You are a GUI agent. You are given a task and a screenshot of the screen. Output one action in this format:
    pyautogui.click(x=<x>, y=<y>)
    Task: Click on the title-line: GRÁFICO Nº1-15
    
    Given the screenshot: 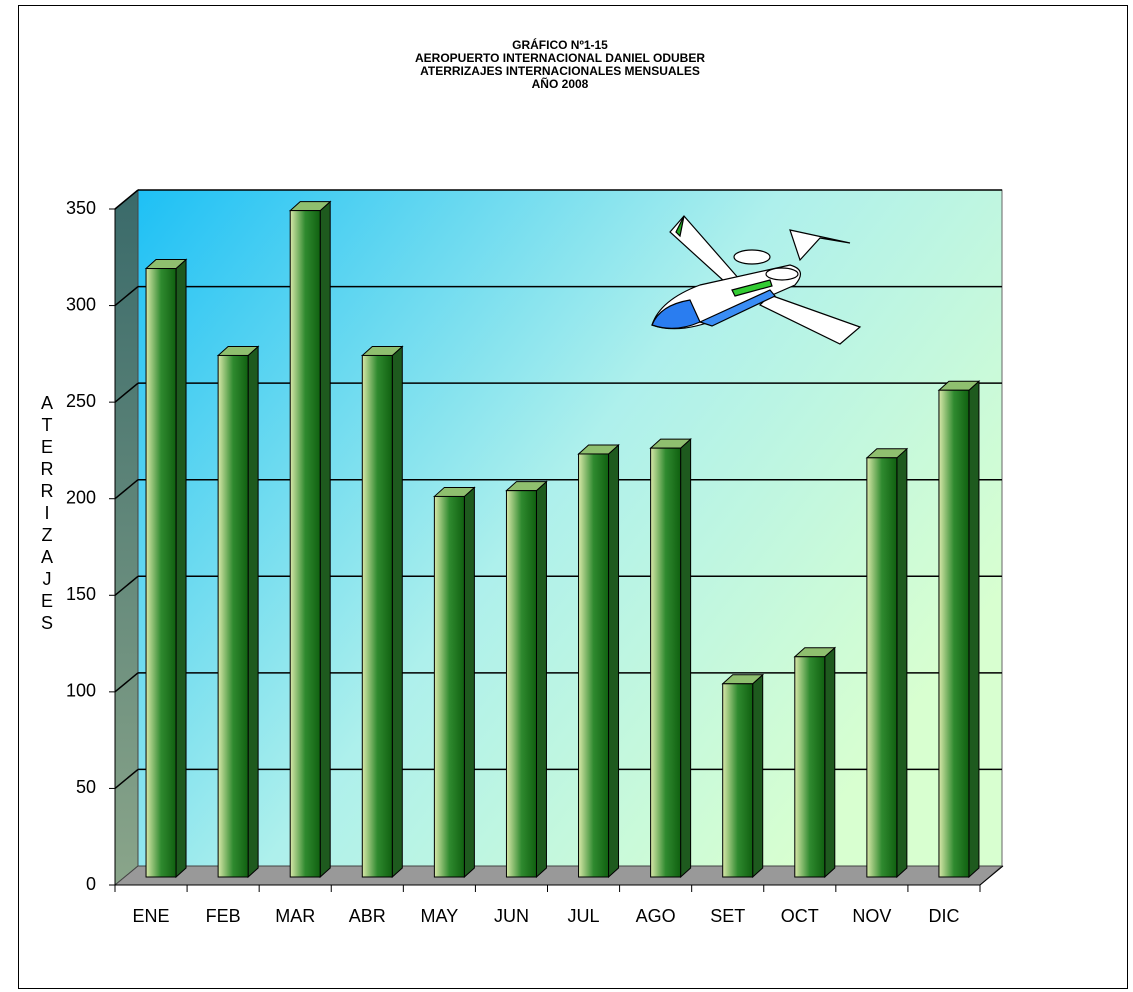 What is the action you would take?
    pyautogui.click(x=560, y=44)
    